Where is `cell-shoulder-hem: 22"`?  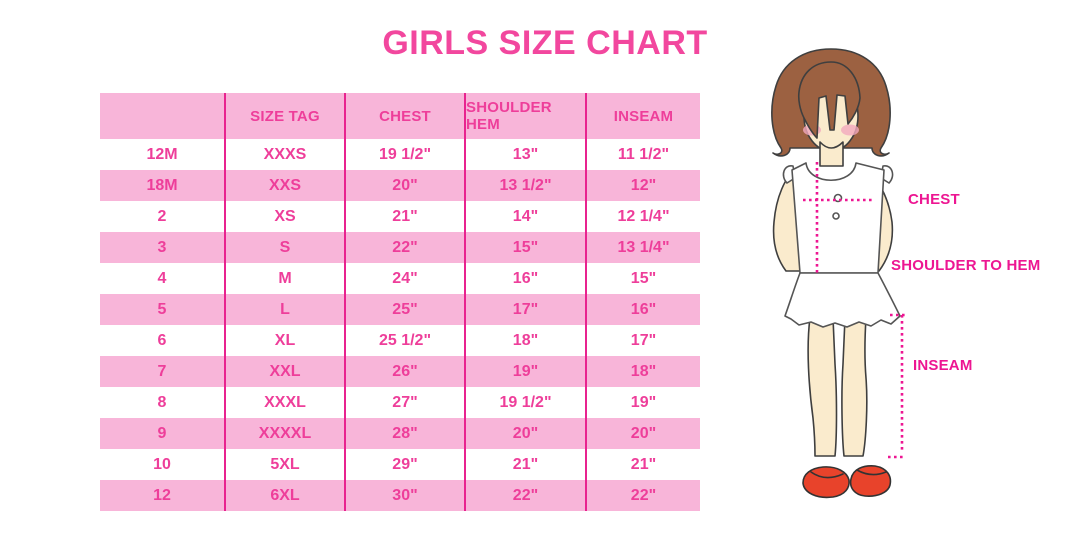
cell-shoulder-hem: 22" is located at coordinates (524, 495).